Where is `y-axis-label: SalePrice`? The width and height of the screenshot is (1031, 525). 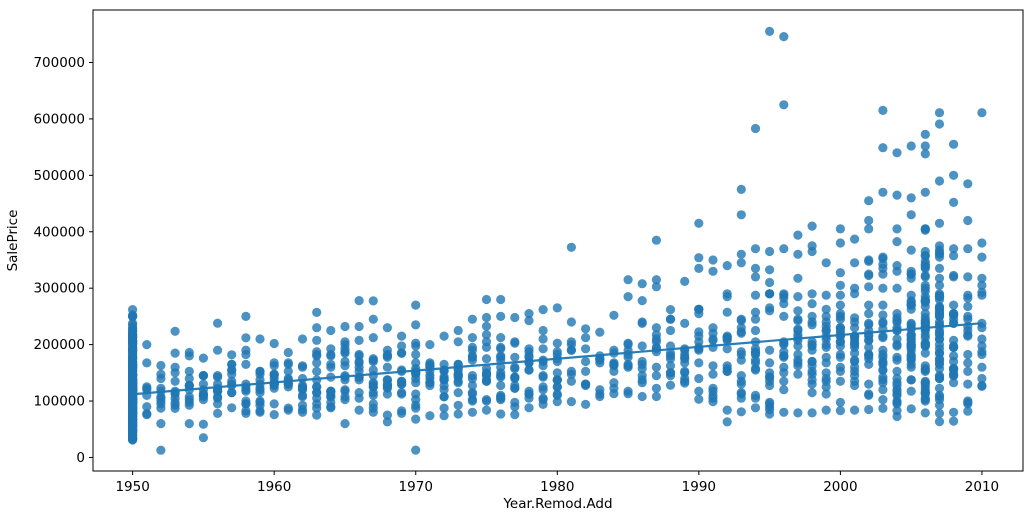 y-axis-label: SalePrice is located at coordinates (13, 241).